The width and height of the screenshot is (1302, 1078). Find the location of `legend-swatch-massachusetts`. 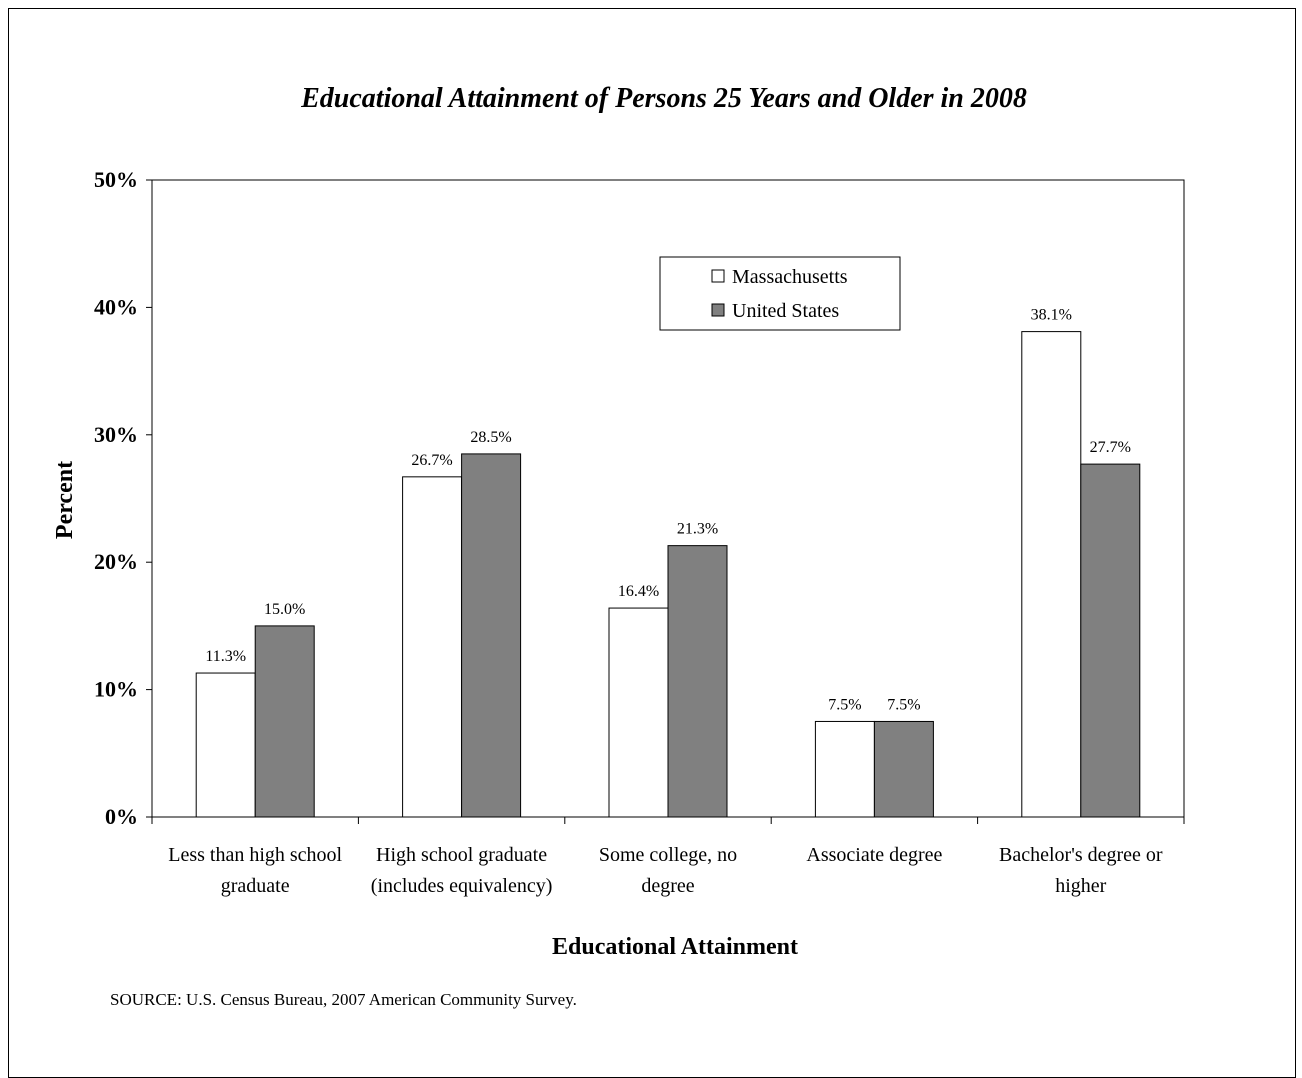

legend-swatch-massachusetts is located at coordinates (718, 276).